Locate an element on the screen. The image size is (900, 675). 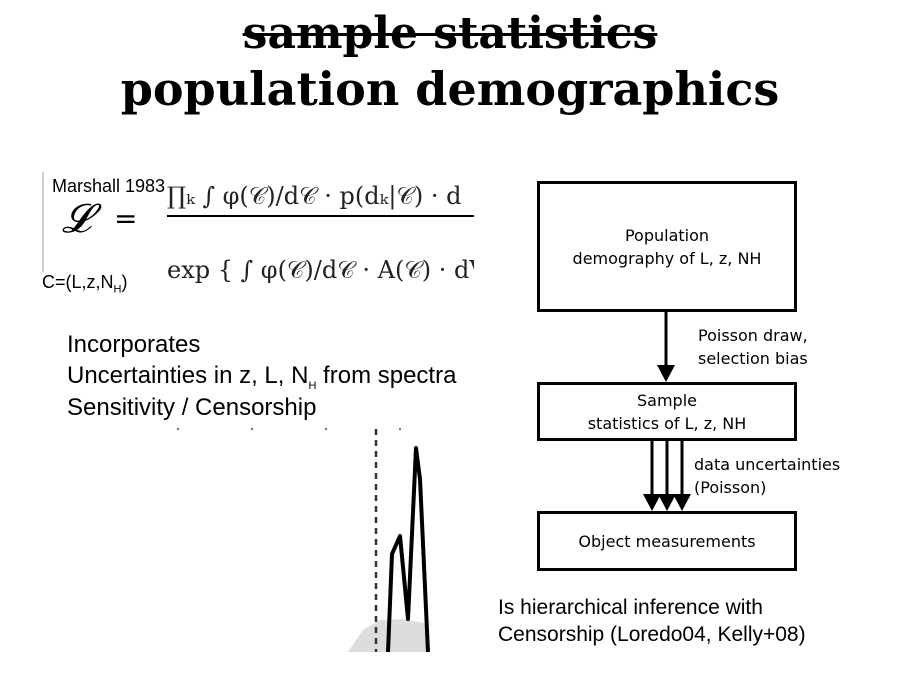
measurements-box: Object measurements is located at coordinates (667, 541).